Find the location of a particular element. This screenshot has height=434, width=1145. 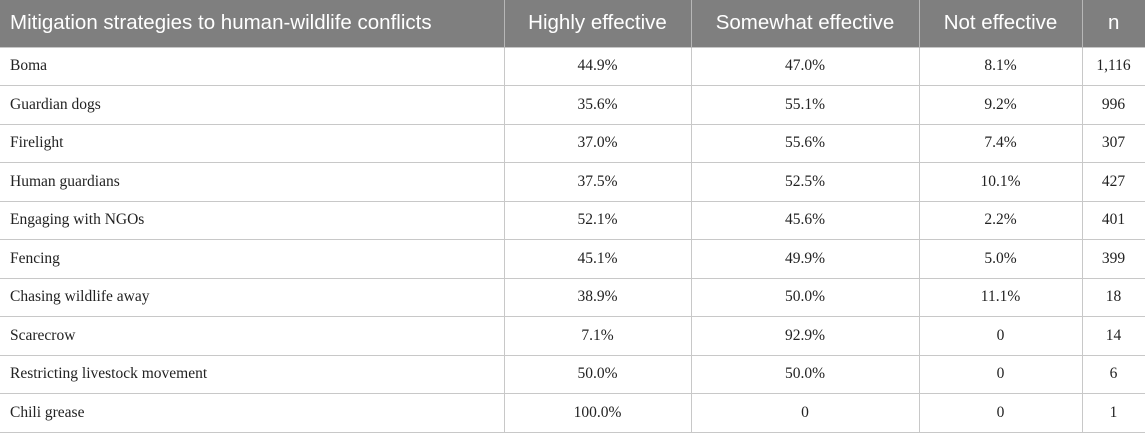

cell-n: 1 is located at coordinates (1113, 413).